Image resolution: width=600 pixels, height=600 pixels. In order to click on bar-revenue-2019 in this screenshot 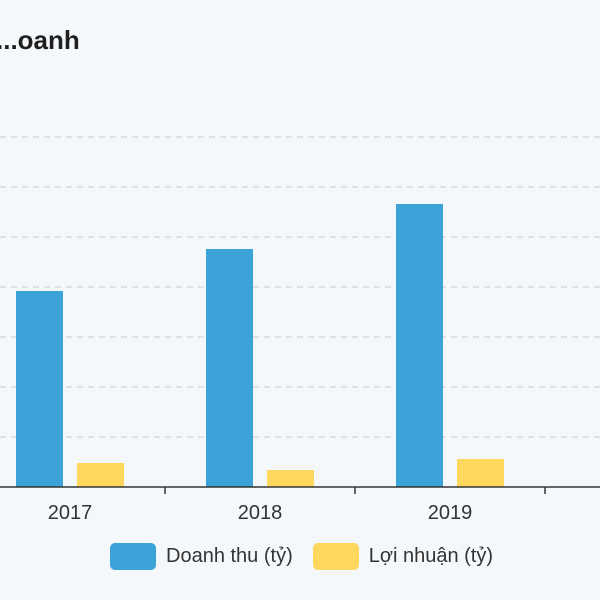, I will do `click(419, 345)`.